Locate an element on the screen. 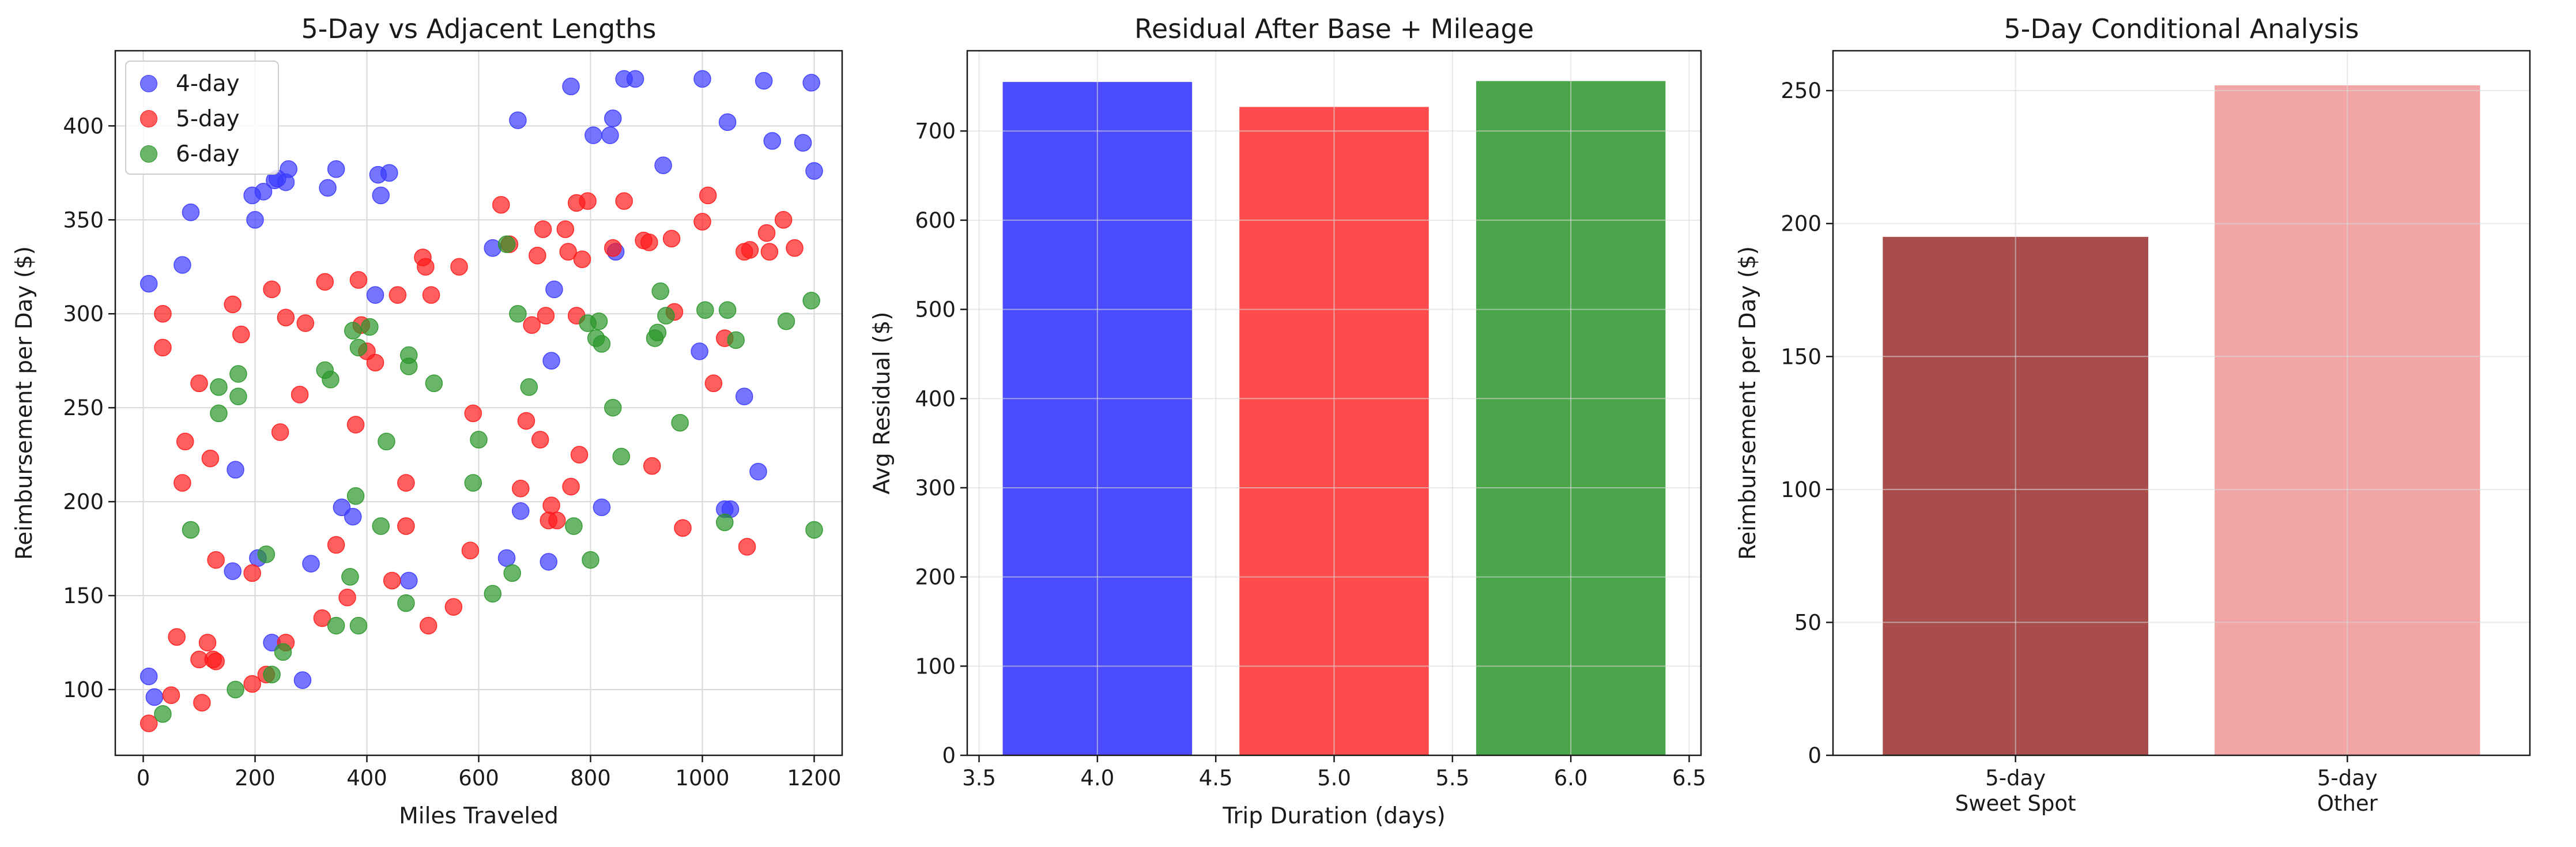  x-axis-label: Trip Duration (days) is located at coordinates (1333, 816).